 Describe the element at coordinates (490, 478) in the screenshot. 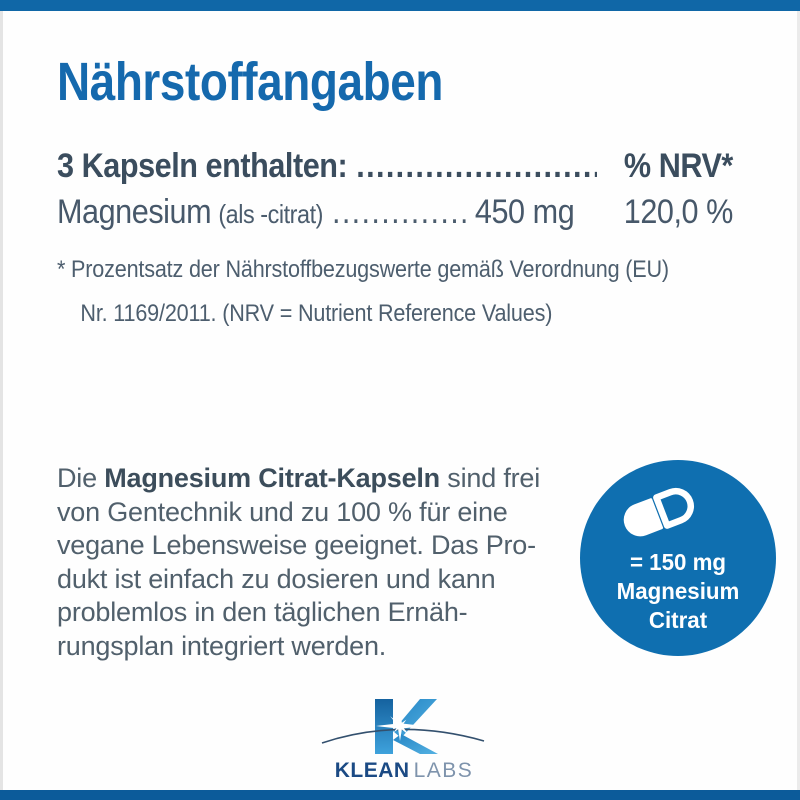

I see `description-text: sind frei` at that location.